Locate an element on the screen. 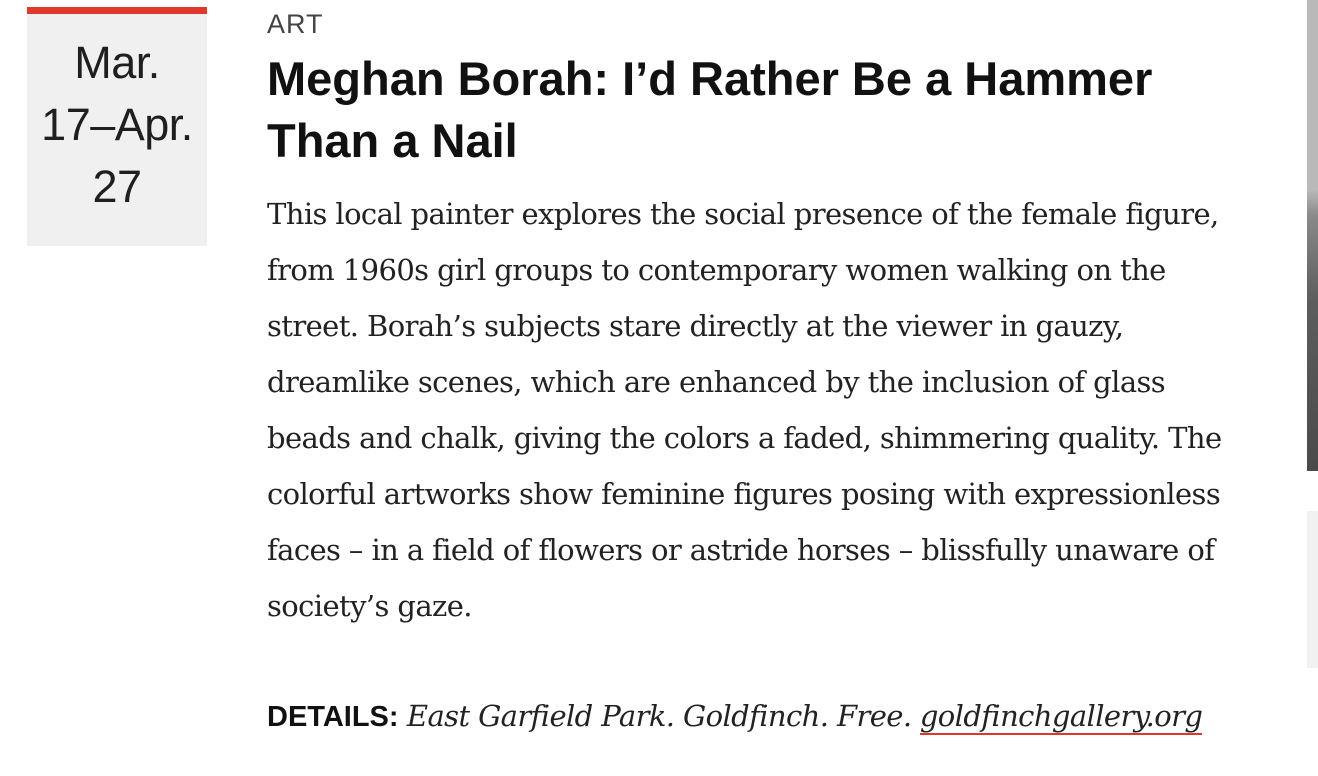  details-label: DETAILS: is located at coordinates (333, 717).